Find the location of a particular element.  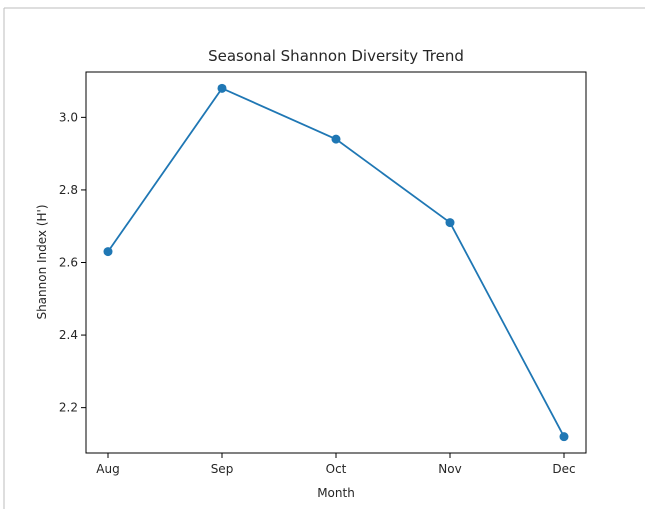

data-point-sep is located at coordinates (222, 88).